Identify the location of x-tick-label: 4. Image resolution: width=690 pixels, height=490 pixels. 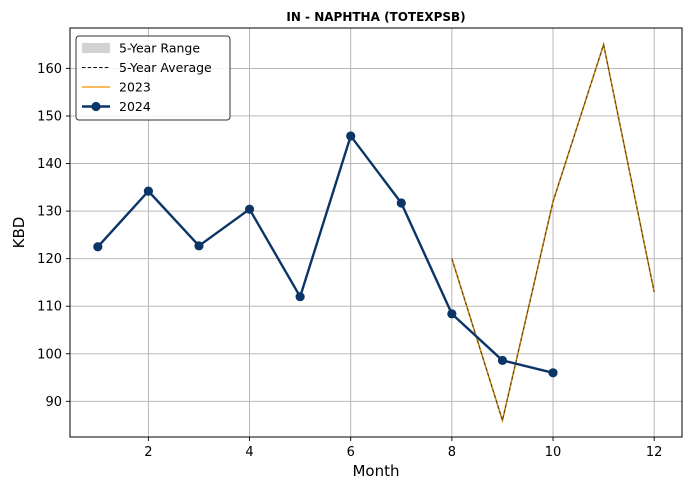
(249, 452).